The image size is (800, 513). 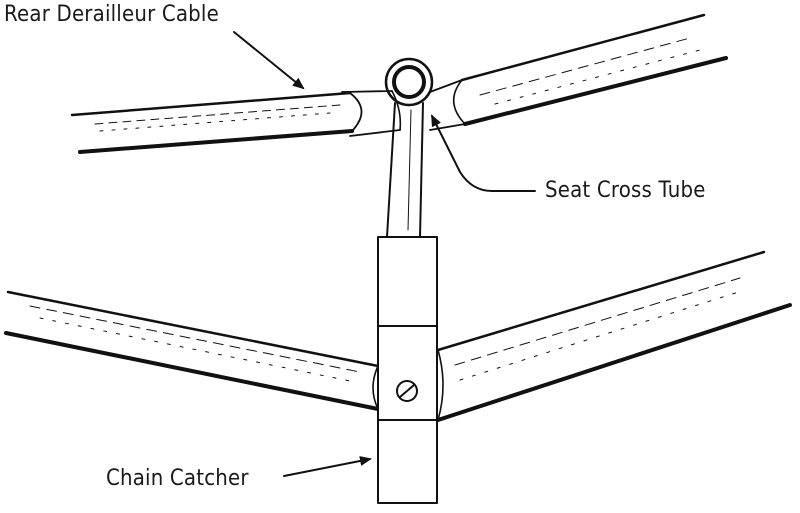 What do you see at coordinates (111, 14) in the screenshot?
I see `rear-derailleur-cable-label: Rear Derailleur Cable` at bounding box center [111, 14].